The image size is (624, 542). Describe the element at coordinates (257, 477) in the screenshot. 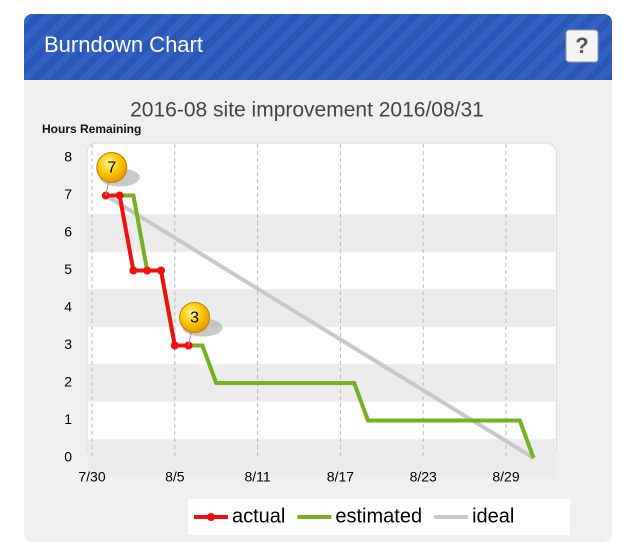

I see `x-tick-label: 8/11` at that location.